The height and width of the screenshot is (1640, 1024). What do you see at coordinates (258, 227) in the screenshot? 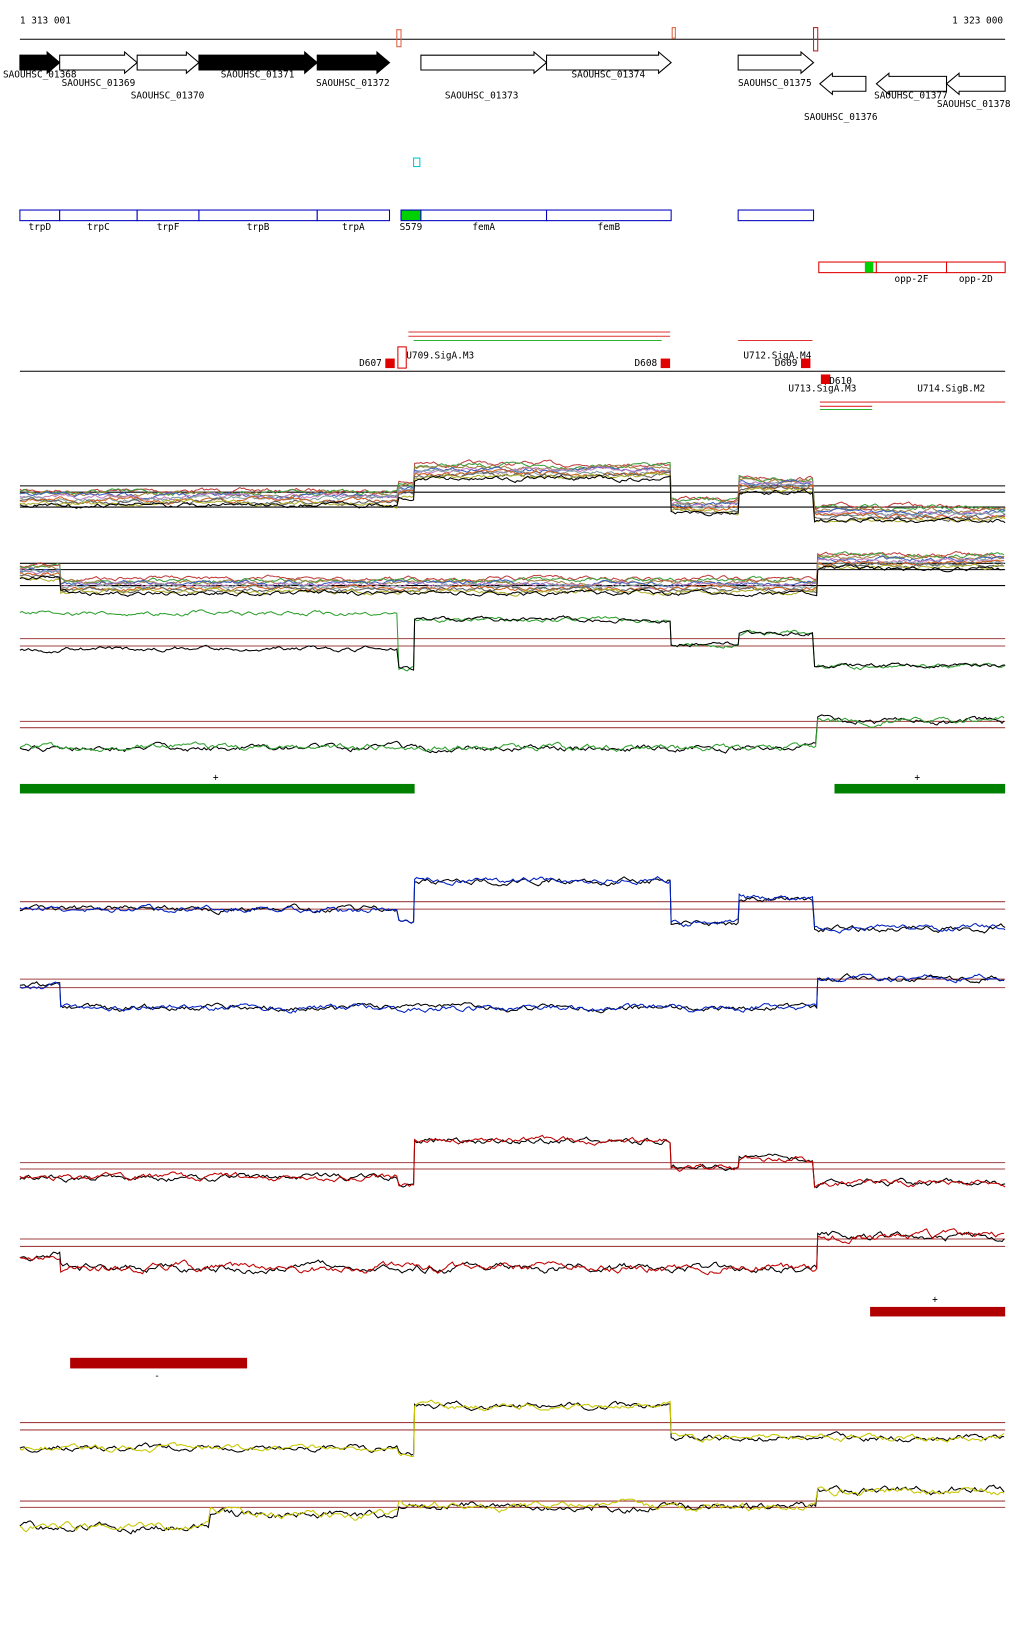
I see `operon-label: trpB` at bounding box center [258, 227].